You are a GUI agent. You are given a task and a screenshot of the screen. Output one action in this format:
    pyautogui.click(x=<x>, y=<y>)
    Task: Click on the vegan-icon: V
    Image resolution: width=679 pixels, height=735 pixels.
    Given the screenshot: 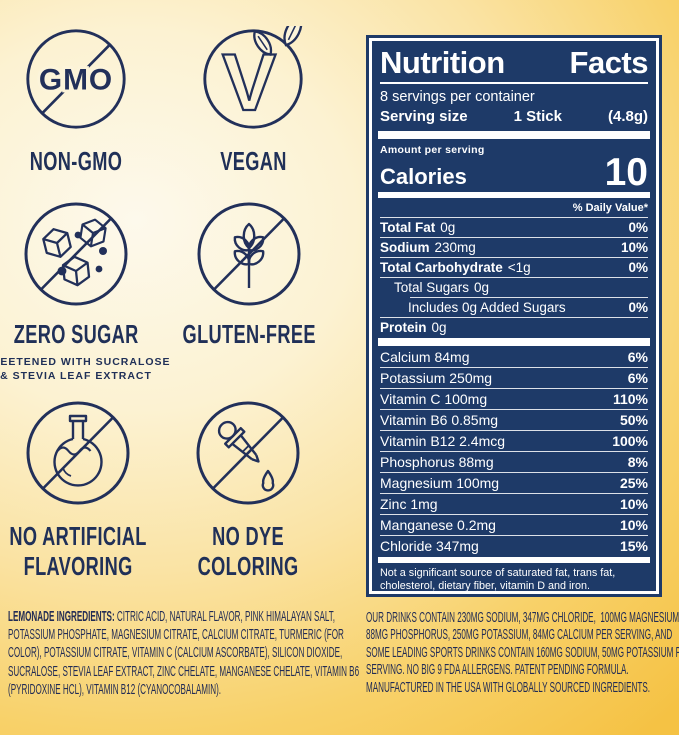 What is the action you would take?
    pyautogui.click(x=253, y=77)
    